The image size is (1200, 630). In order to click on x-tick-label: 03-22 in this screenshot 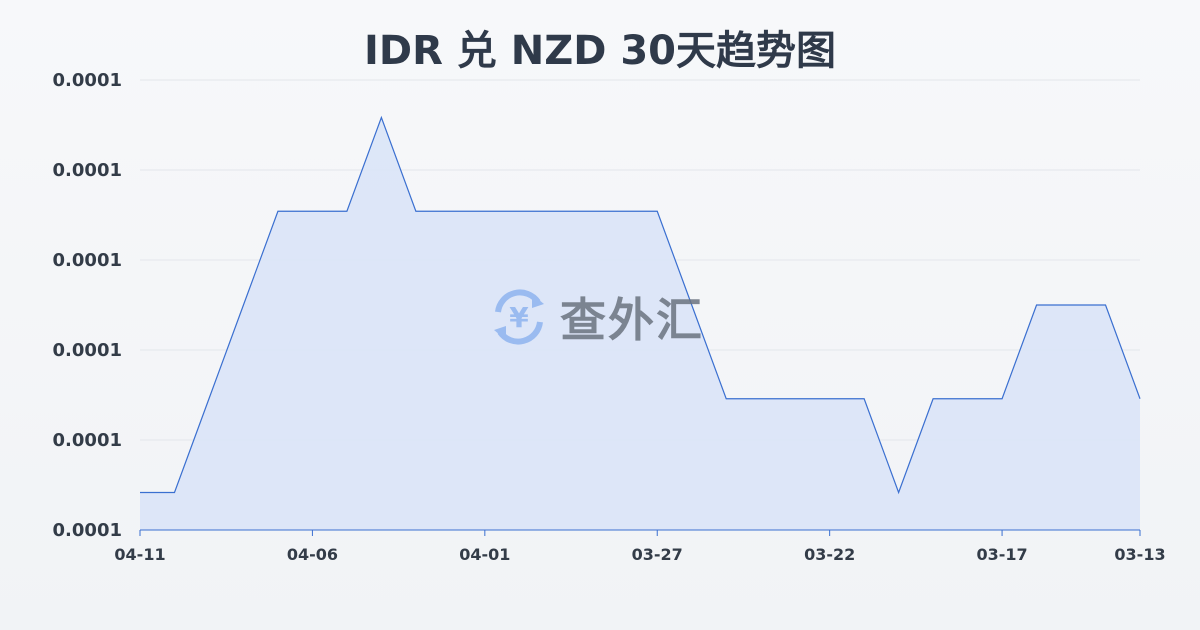, I will do `click(829, 554)`.